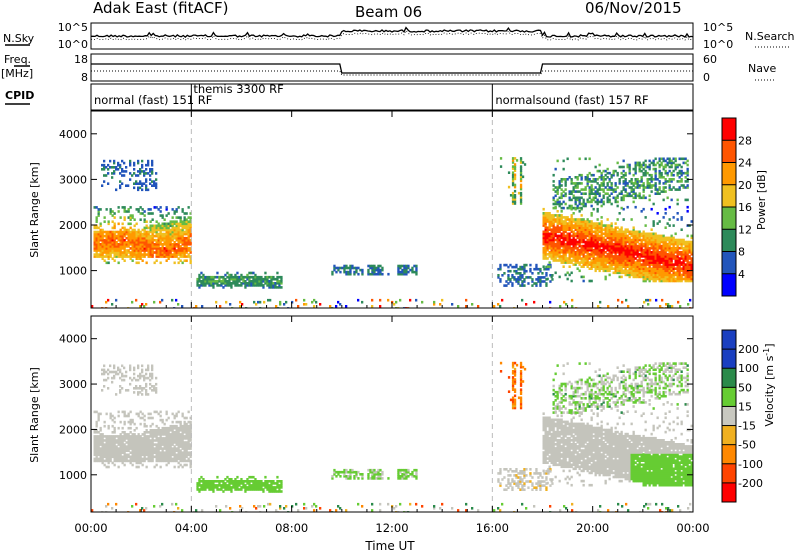 The image size is (800, 554). Describe the element at coordinates (392, 67) in the screenshot. I see `freq-panel` at that location.